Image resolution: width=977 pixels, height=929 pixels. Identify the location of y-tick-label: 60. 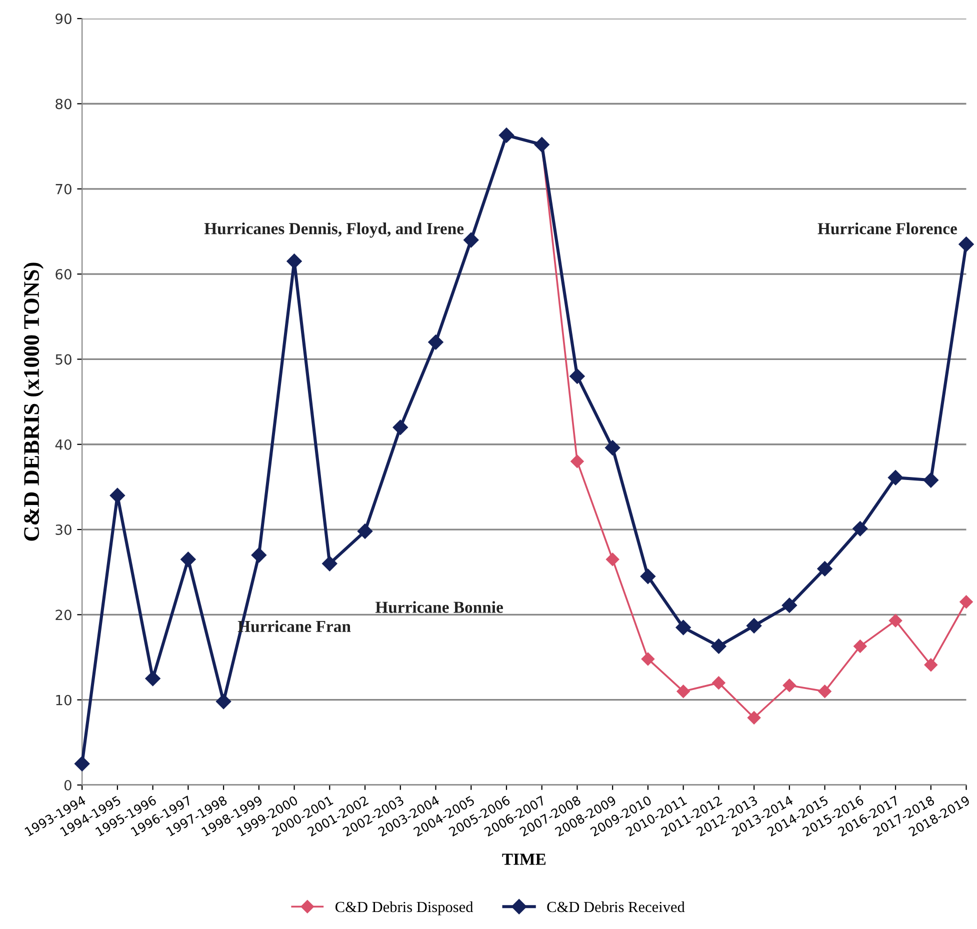
(64, 274).